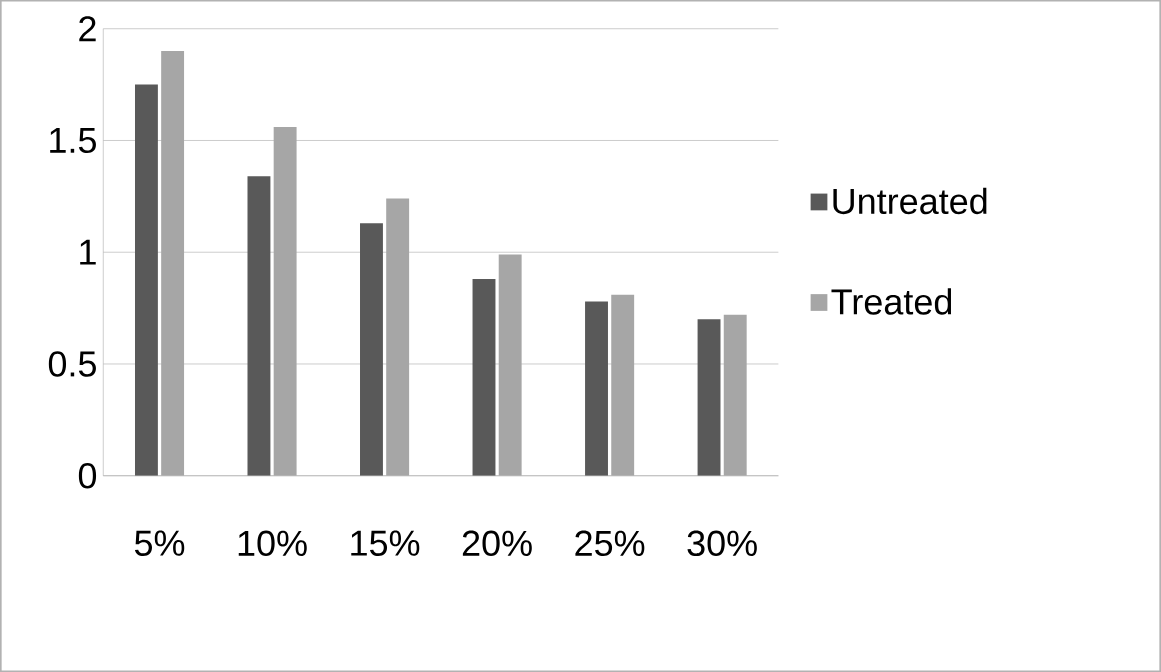 This screenshot has width=1161, height=672. What do you see at coordinates (88, 252) in the screenshot?
I see `y-tick-label: 1` at bounding box center [88, 252].